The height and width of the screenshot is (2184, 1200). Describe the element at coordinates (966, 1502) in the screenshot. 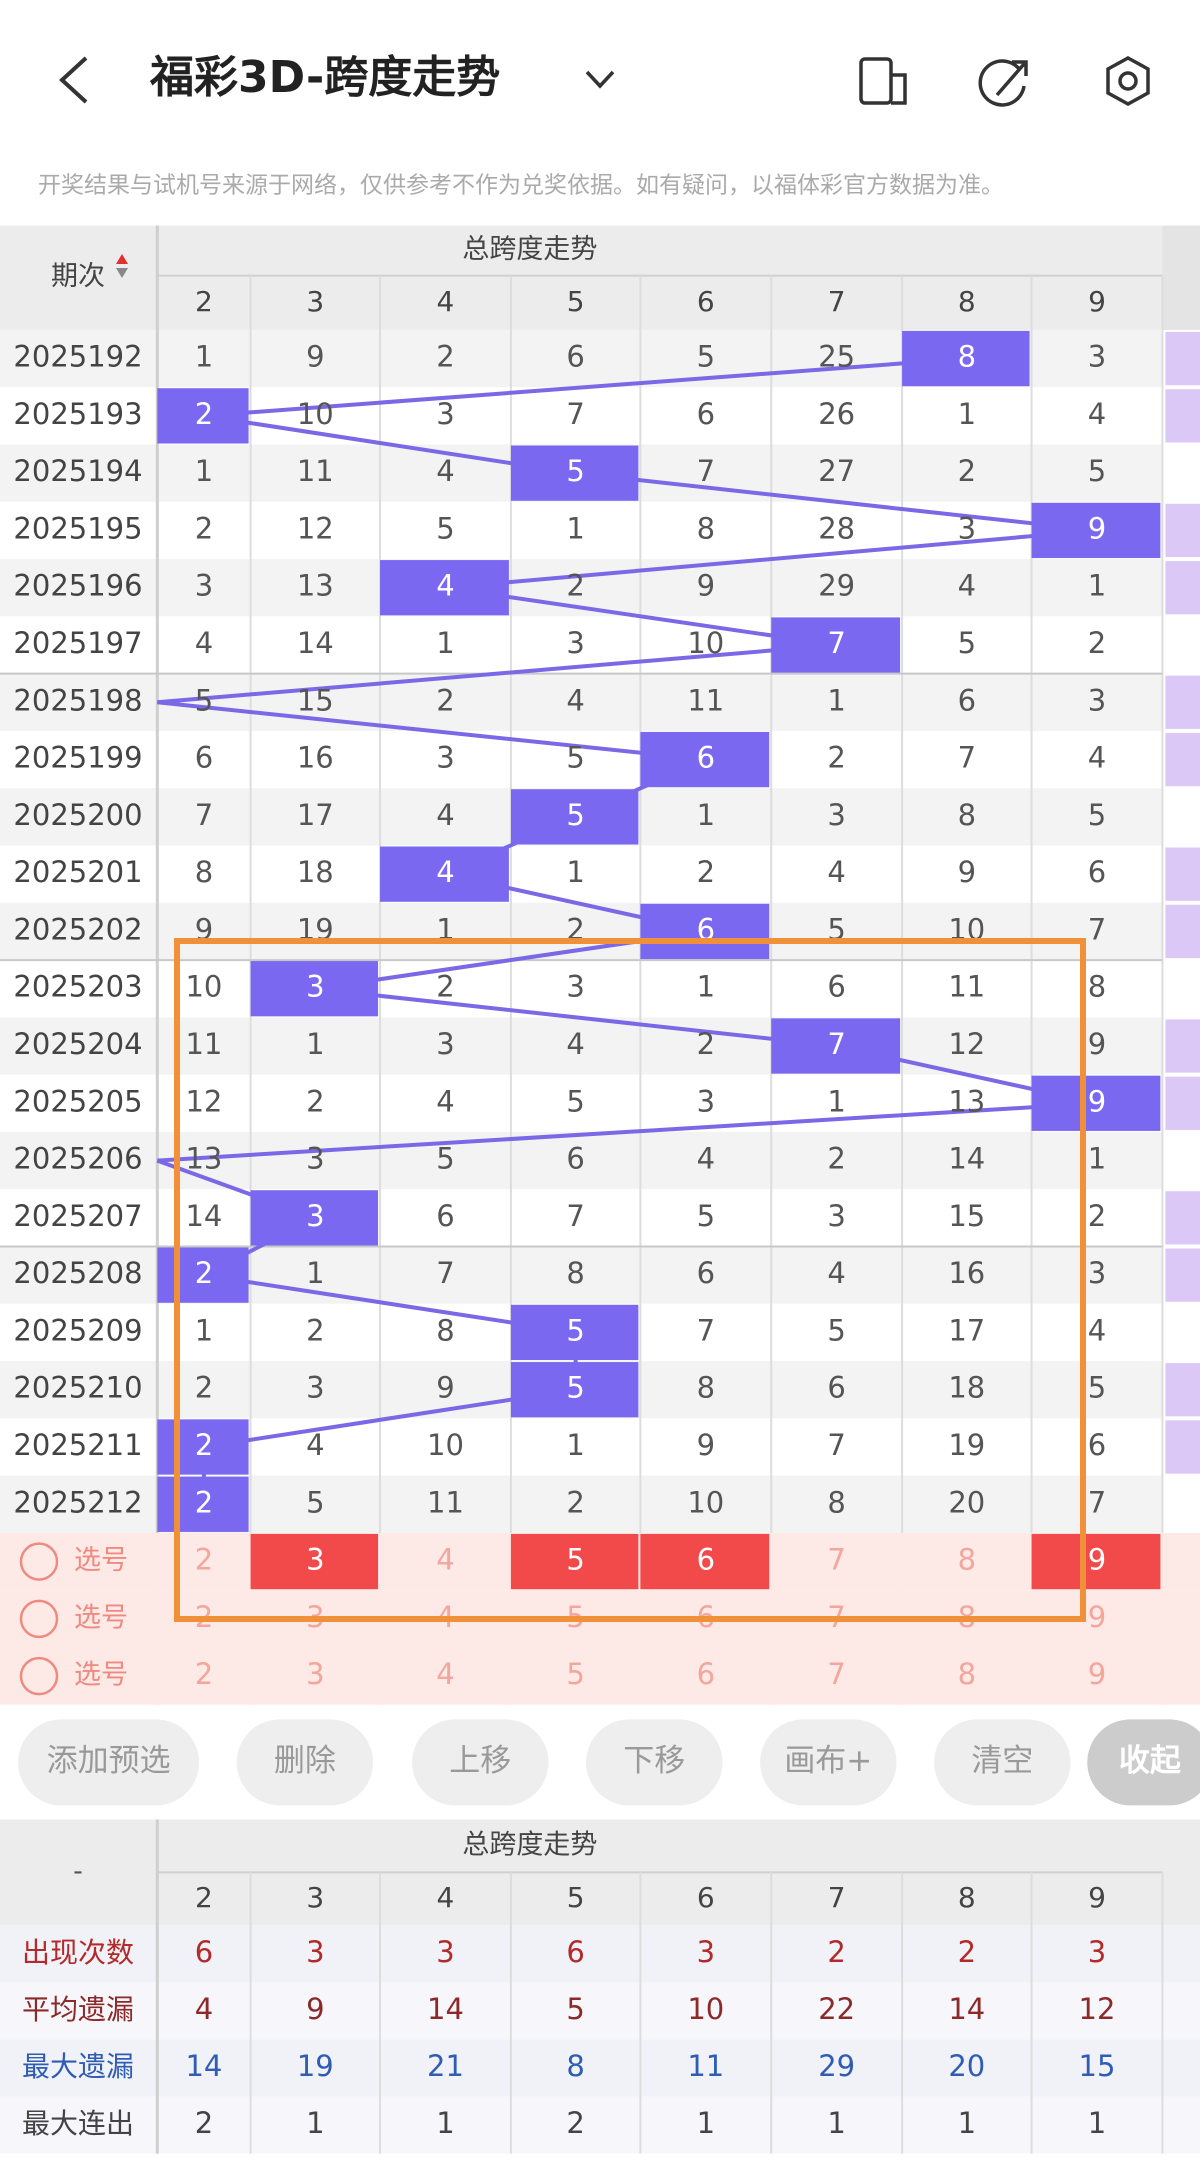

I see `cell-value: 20` at that location.